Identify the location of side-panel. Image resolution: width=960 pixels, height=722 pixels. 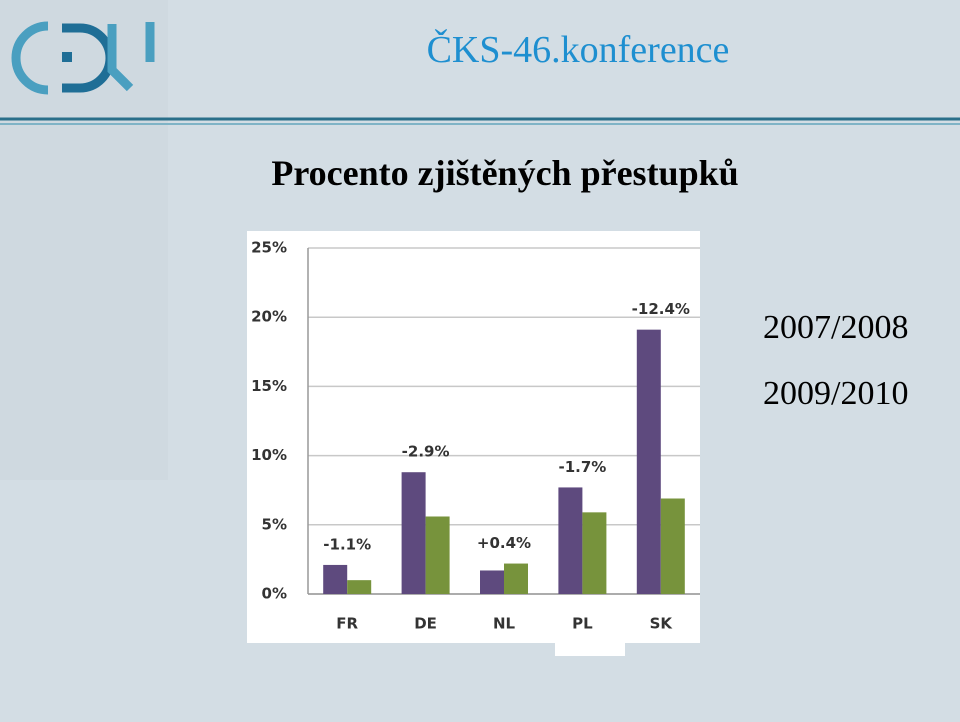
(84, 240).